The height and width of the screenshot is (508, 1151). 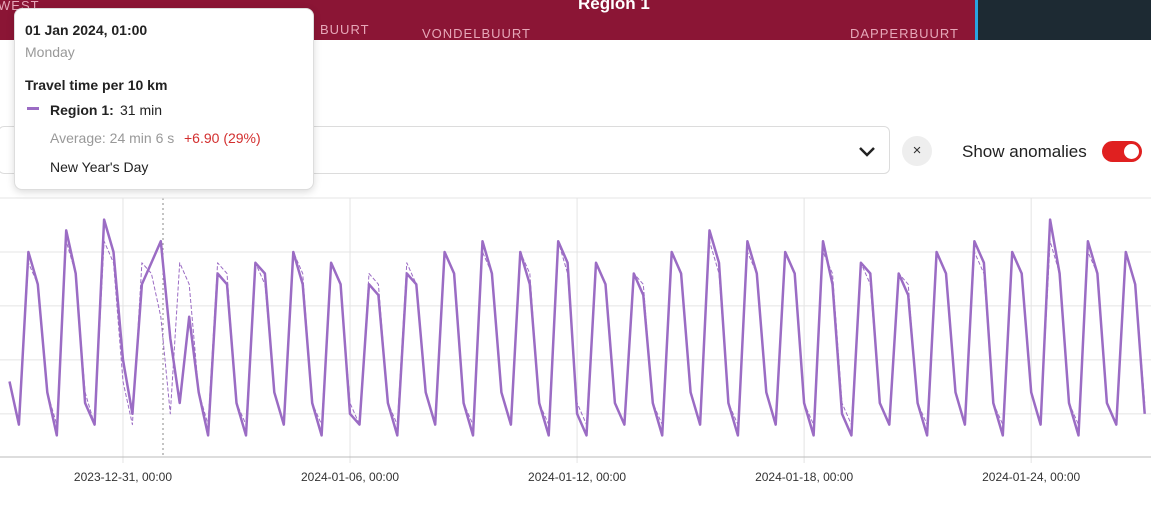 I want to click on tooltip-title: 01 Jan 2024, 01:00, so click(x=86, y=30).